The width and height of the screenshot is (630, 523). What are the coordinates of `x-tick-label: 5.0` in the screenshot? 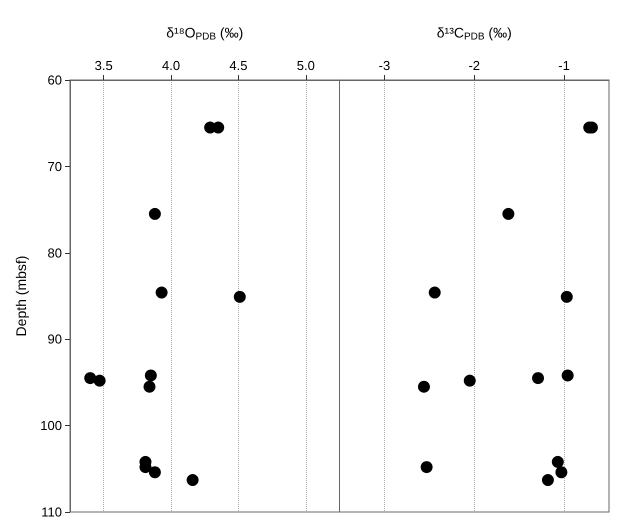 It's located at (305, 65).